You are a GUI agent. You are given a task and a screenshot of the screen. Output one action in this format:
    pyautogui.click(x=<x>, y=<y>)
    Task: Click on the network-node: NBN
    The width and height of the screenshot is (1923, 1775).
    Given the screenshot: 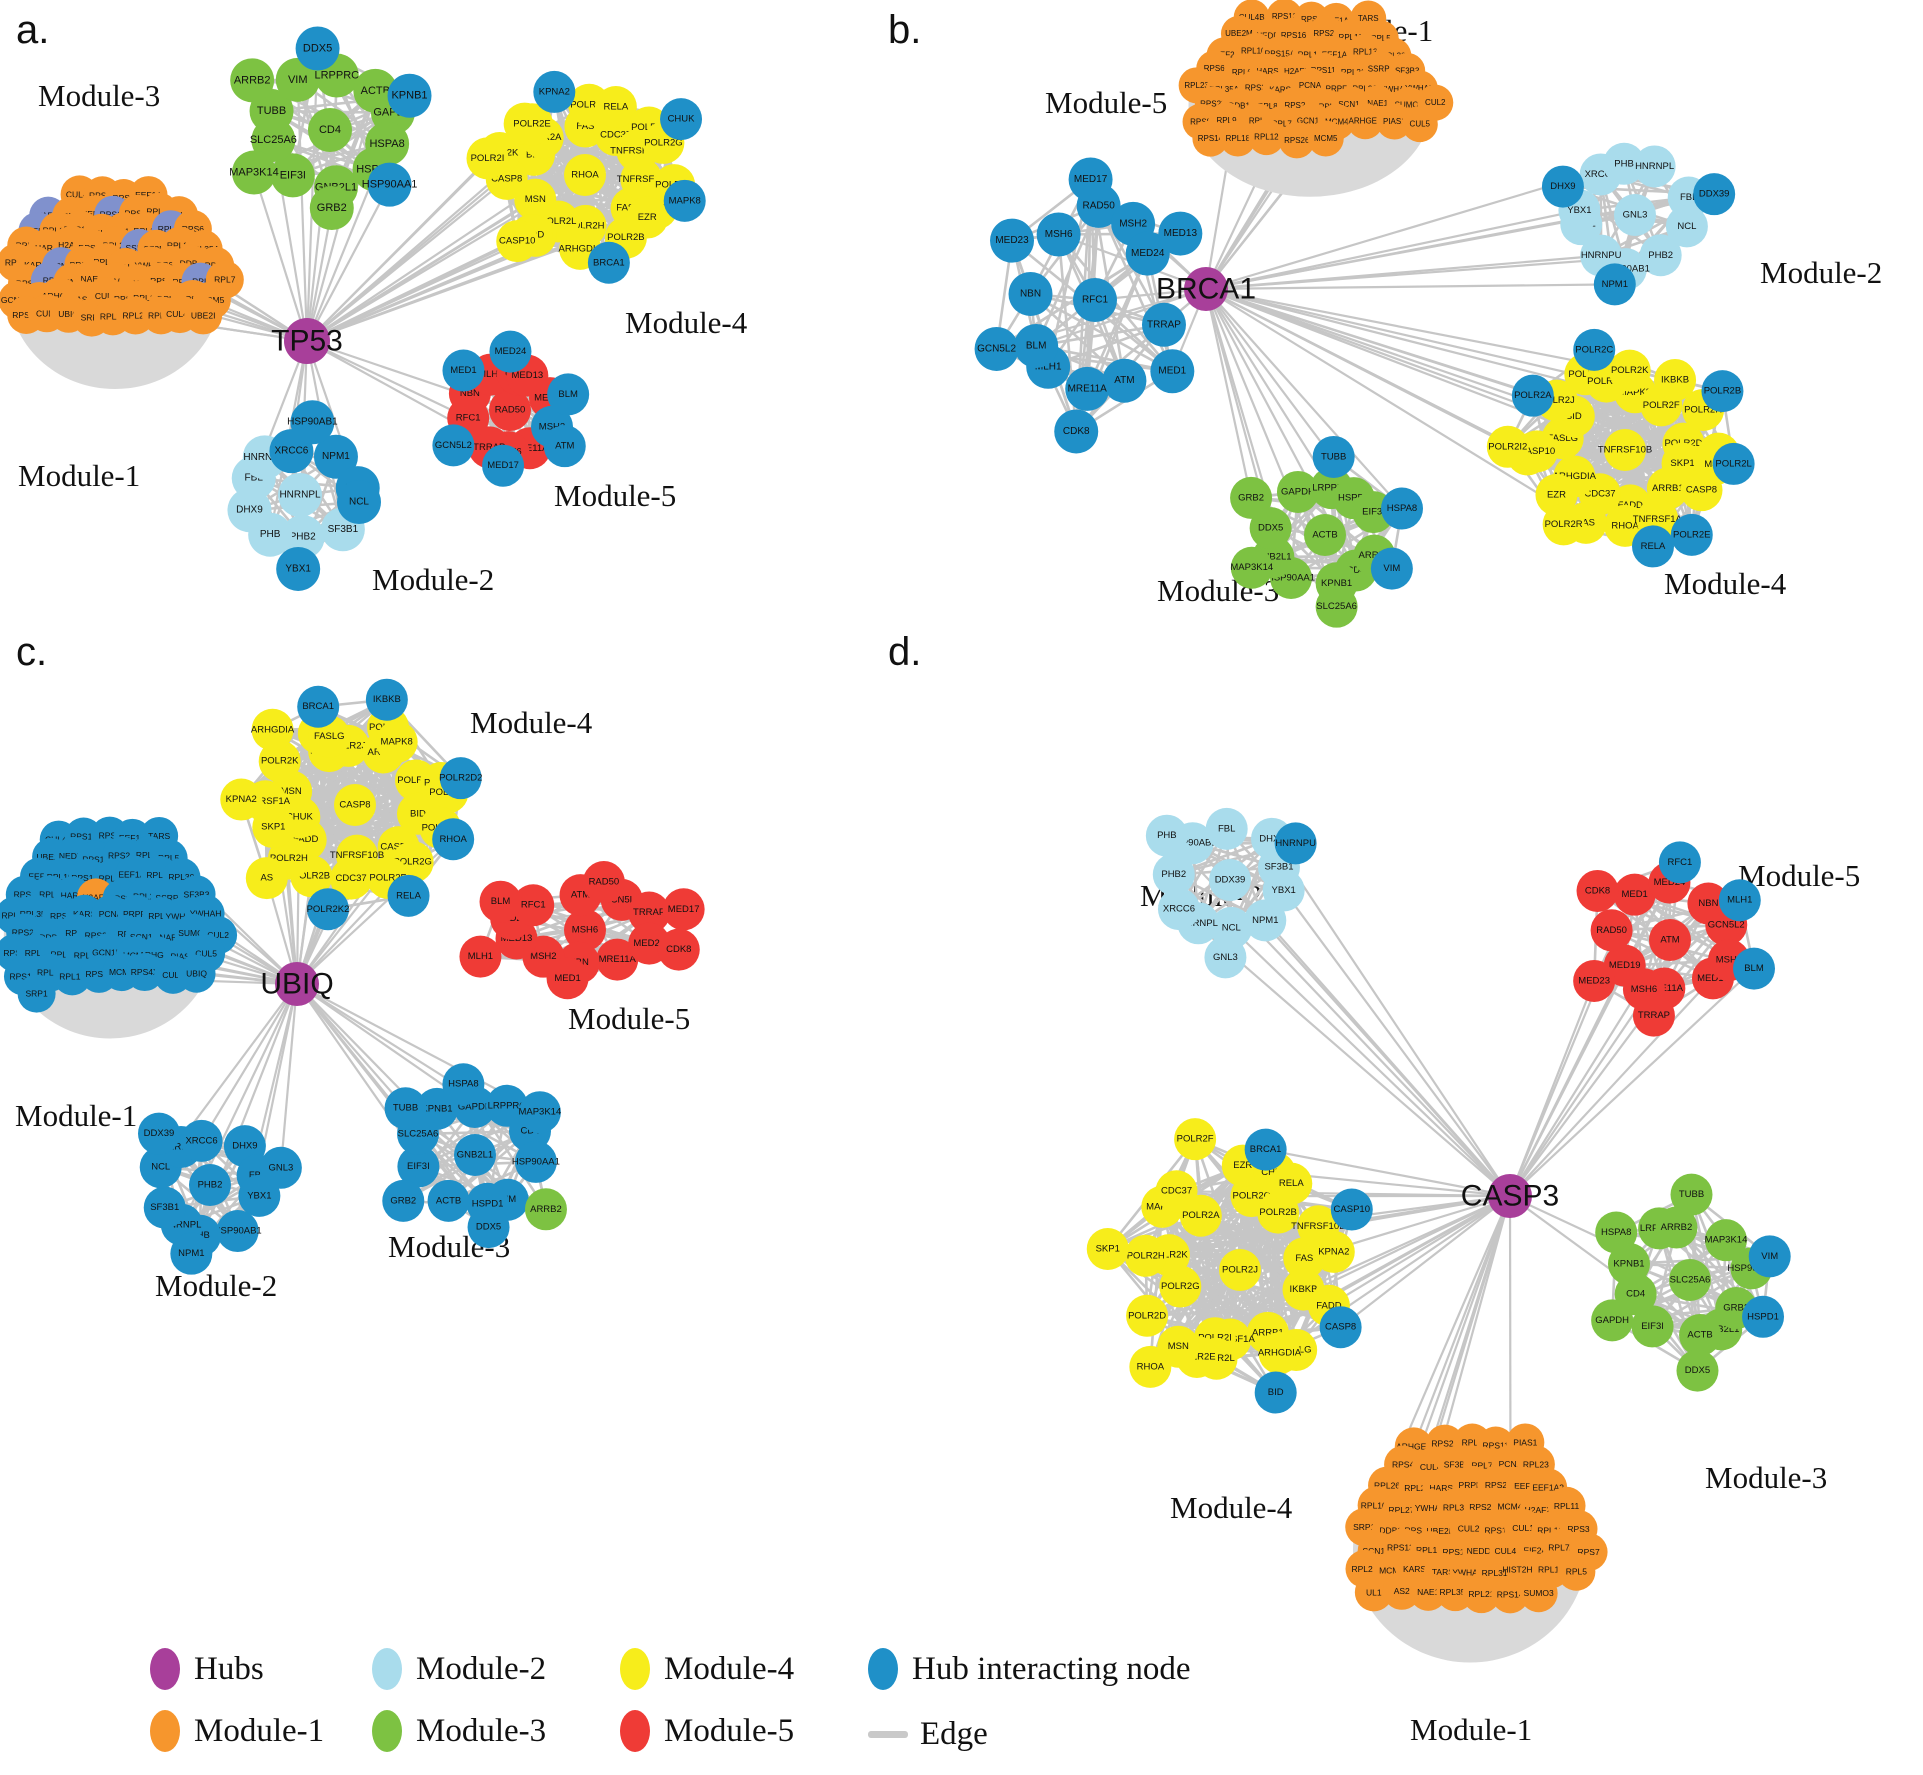 What is the action you would take?
    pyautogui.click(x=1030, y=293)
    